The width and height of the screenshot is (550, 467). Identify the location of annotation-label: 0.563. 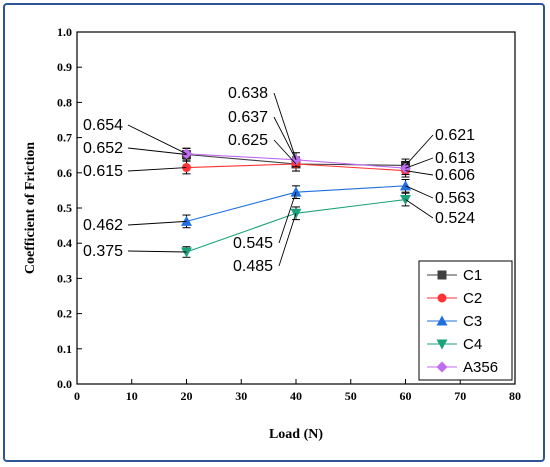
(455, 198).